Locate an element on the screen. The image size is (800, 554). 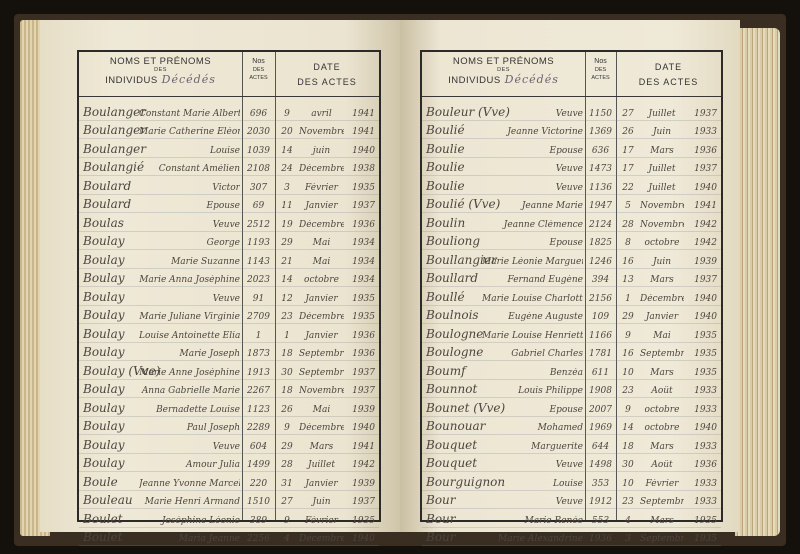
given-names-cell: Mohamed is located at coordinates (560, 428).